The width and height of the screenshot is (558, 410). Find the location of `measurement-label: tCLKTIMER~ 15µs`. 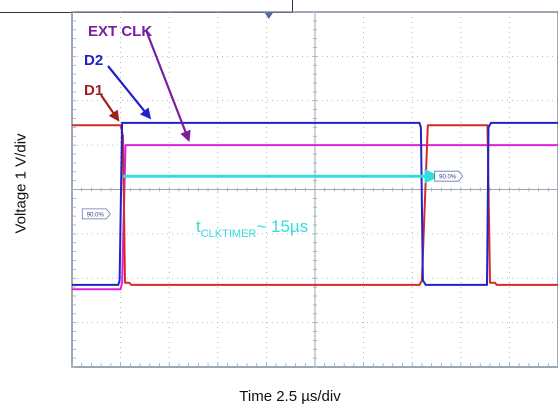

measurement-label: tCLKTIMER~ 15µs is located at coordinates (252, 228).